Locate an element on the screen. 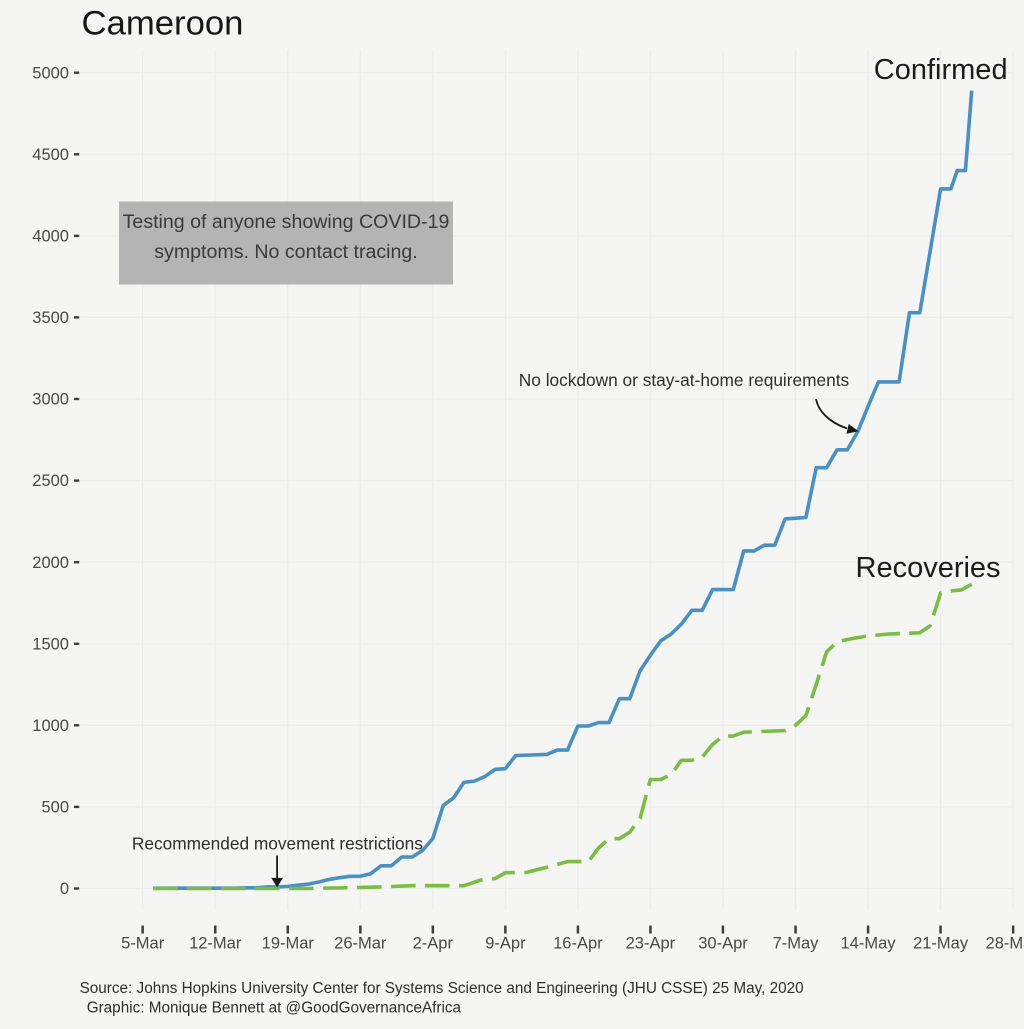 The width and height of the screenshot is (1024, 1029). svg-text: 3500 is located at coordinates (50, 318).